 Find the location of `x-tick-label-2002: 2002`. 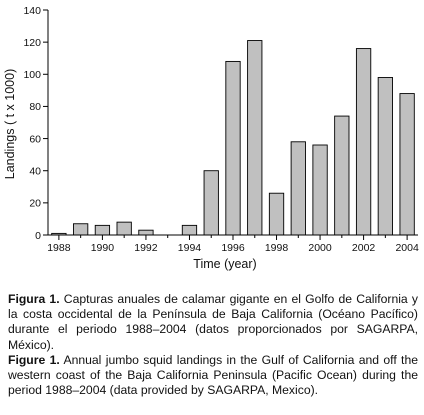

x-tick-label-2002: 2002 is located at coordinates (364, 248).